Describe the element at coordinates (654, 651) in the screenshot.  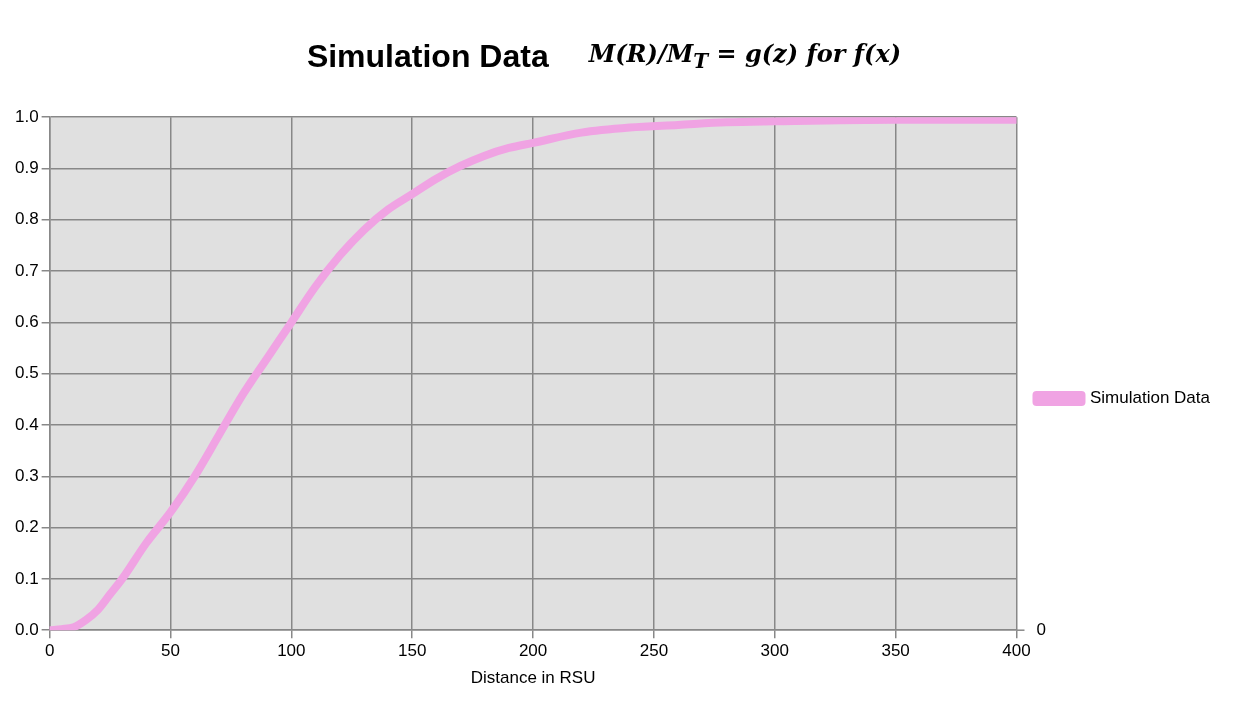
I see `x-tick-label: 250` at that location.